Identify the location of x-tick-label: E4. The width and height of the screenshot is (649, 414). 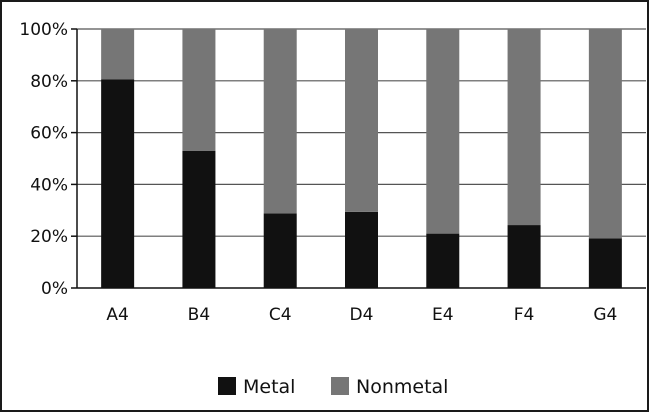
(443, 315).